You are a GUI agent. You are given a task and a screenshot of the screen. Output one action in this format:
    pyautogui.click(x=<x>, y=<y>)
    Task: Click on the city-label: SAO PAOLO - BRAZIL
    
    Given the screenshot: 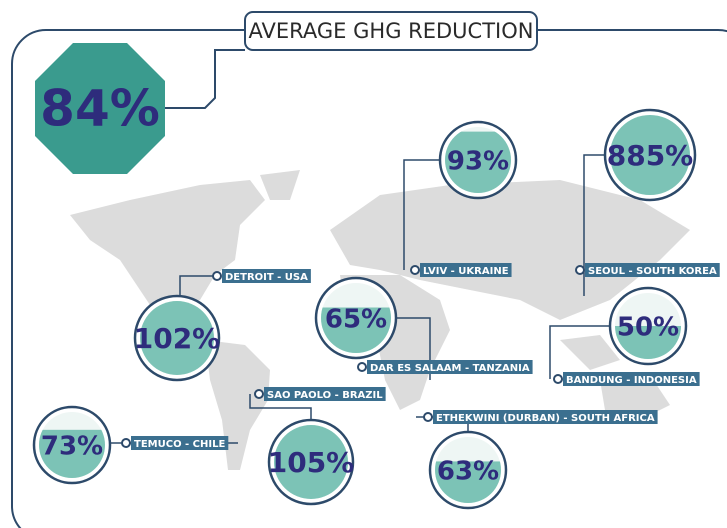 What is the action you would take?
    pyautogui.click(x=325, y=395)
    